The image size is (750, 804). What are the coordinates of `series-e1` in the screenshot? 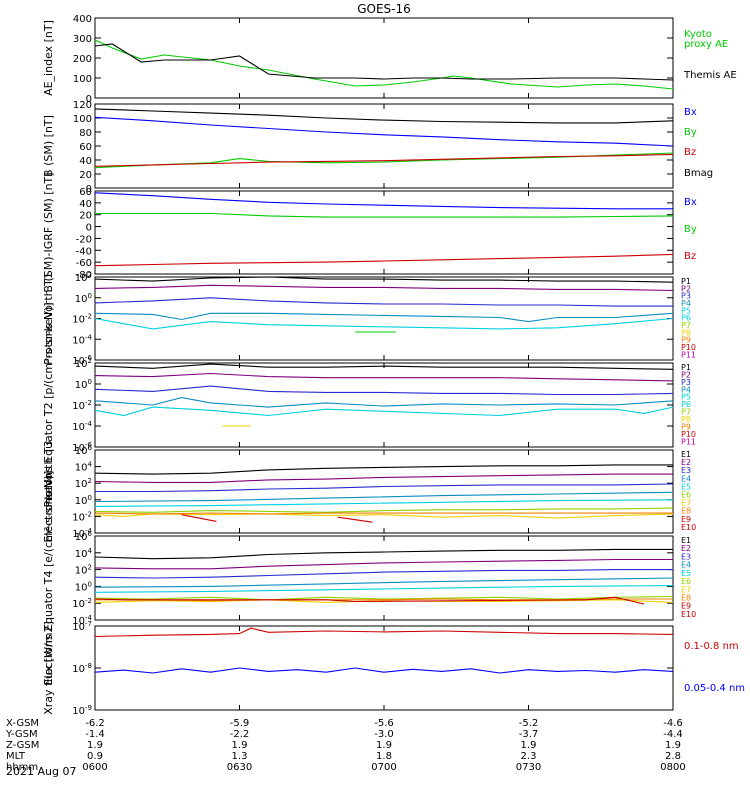 It's located at (383, 469).